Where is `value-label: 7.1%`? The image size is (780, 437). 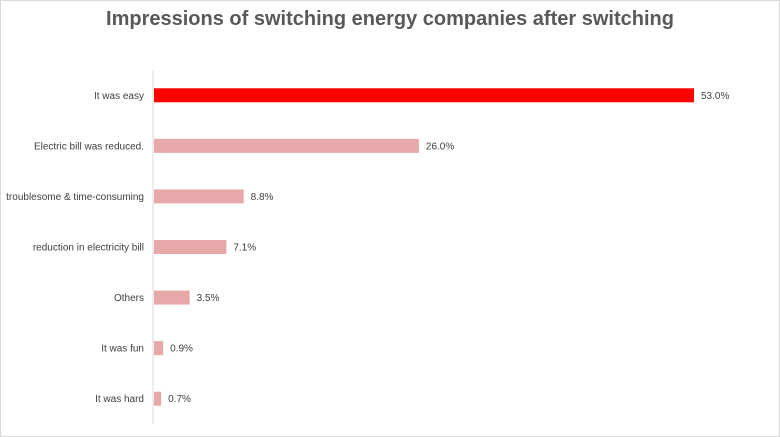 value-label: 7.1% is located at coordinates (244, 248).